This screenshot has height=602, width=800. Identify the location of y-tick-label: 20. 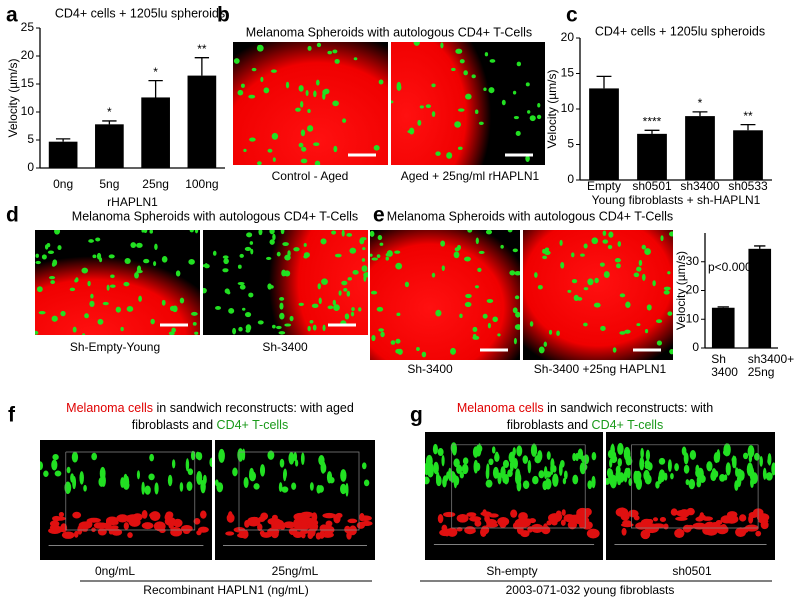
(568, 37).